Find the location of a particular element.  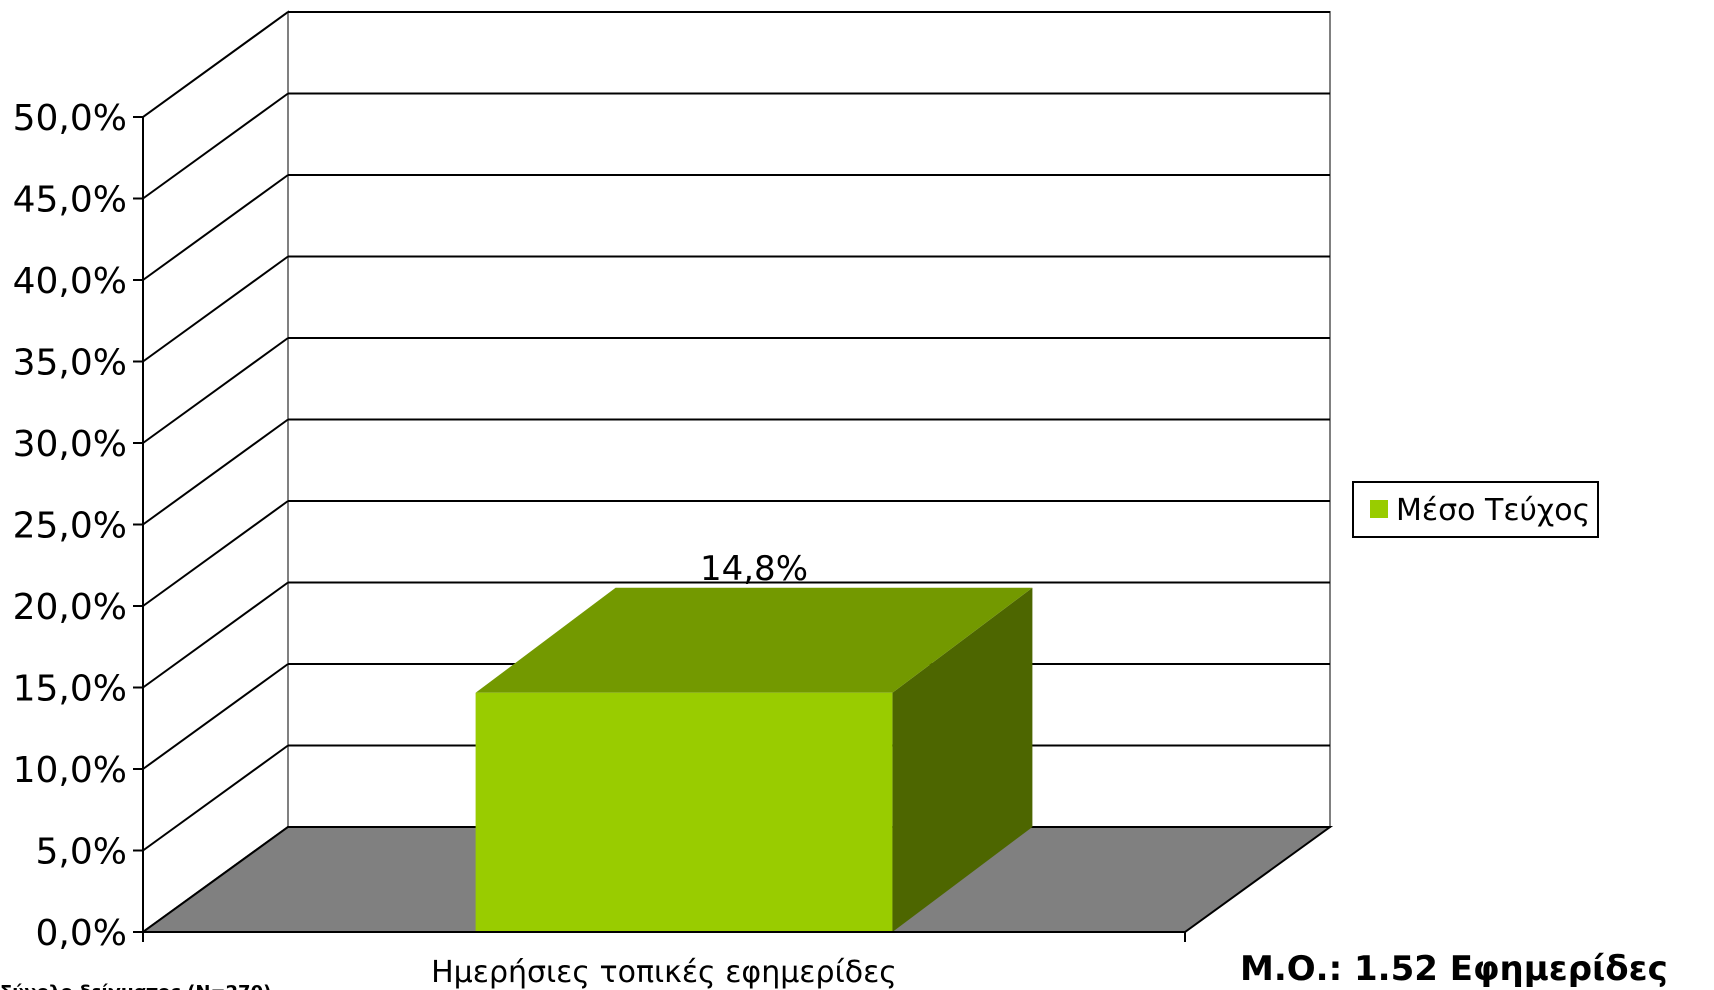

sample-footnote: Σύνολο δείγματος (Ν=270) is located at coordinates (135, 986).